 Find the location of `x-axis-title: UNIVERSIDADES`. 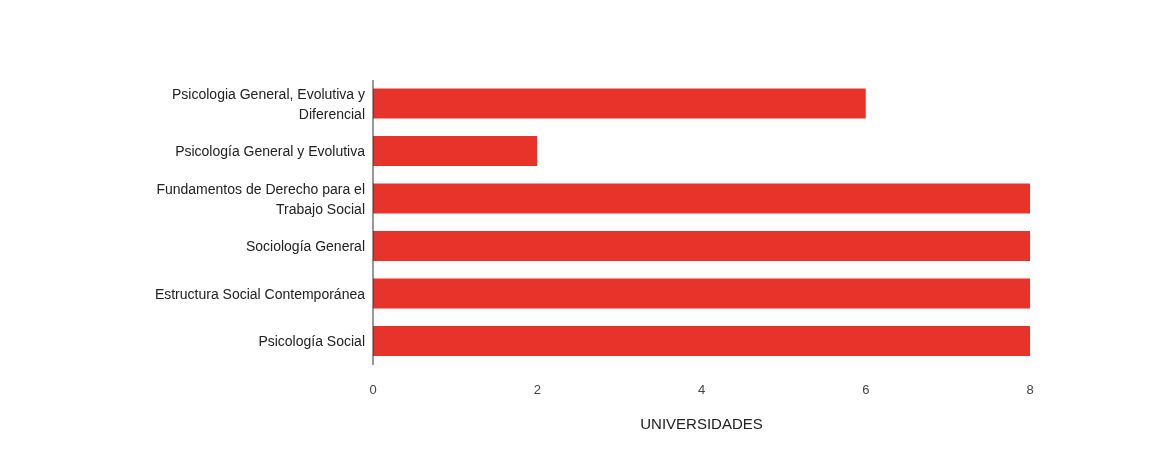

x-axis-title: UNIVERSIDADES is located at coordinates (701, 423).